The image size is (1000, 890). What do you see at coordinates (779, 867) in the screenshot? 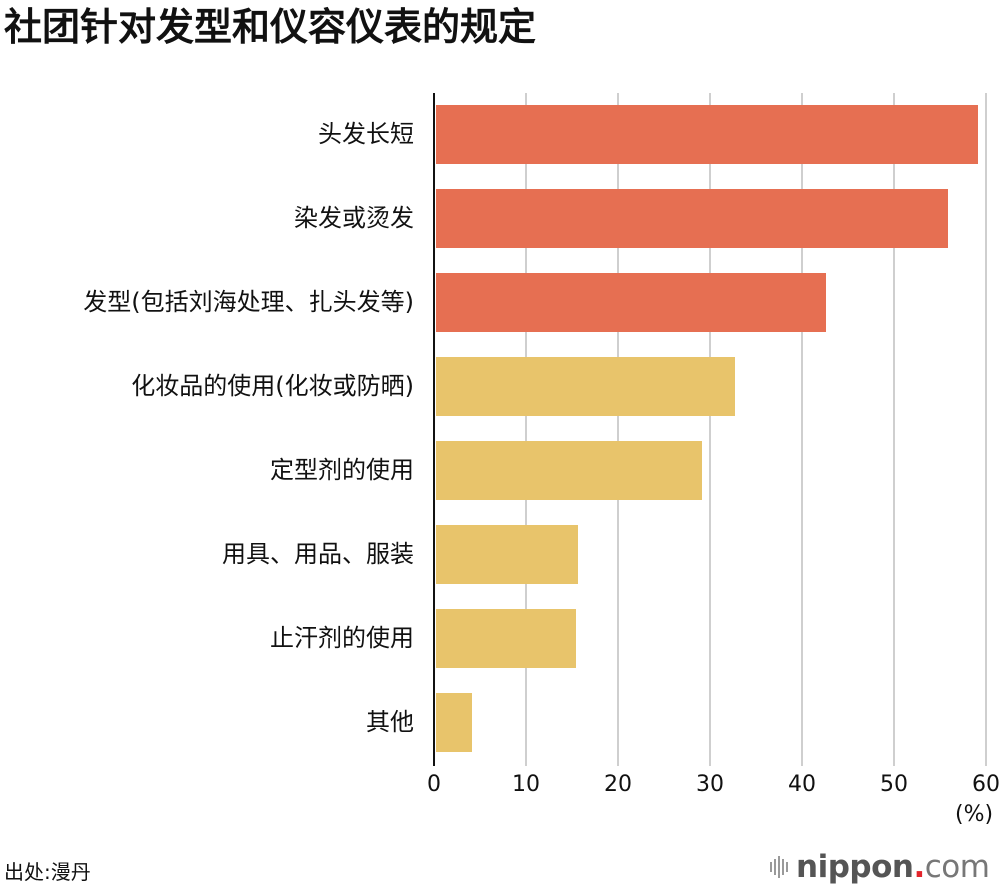
I see `sound-wave-icon` at bounding box center [779, 867].